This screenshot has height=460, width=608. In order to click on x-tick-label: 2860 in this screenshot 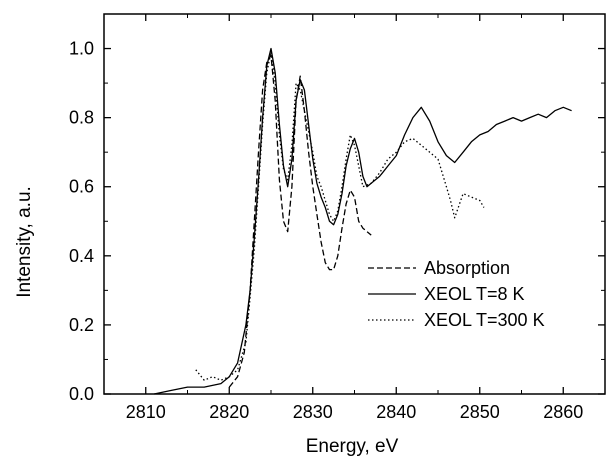, I will do `click(563, 412)`.